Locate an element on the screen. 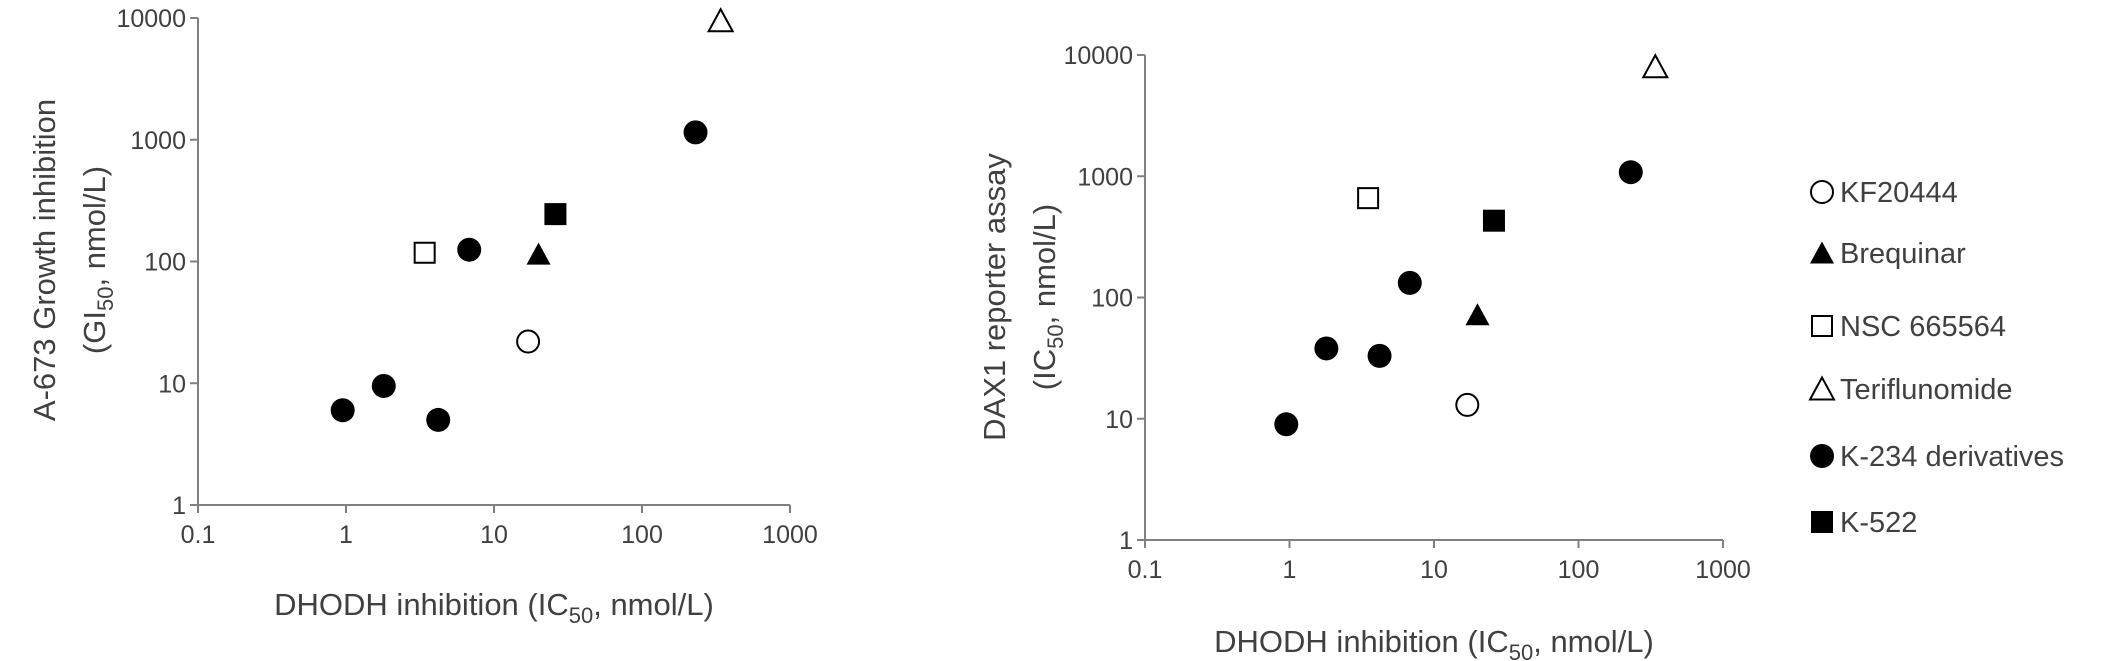 This screenshot has height=661, width=2128. y-axis-title: A-673 Growth inhibition (GI50, nmol/L) is located at coordinates (72, 260).